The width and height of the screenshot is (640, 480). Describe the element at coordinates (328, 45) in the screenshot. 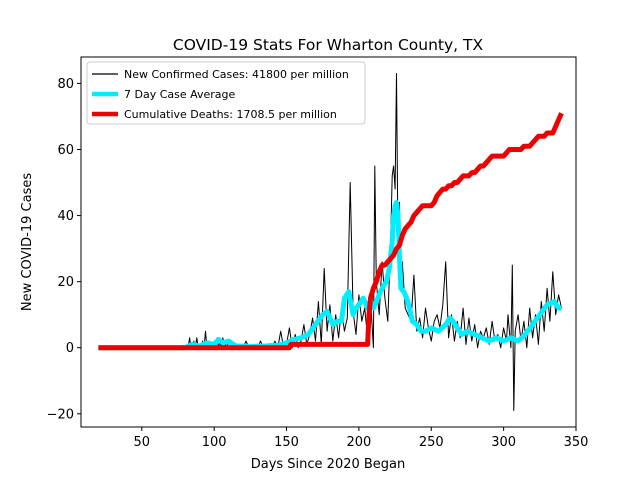

I see `chart-title: COVID-19 Stats For Wharton County, TX` at that location.